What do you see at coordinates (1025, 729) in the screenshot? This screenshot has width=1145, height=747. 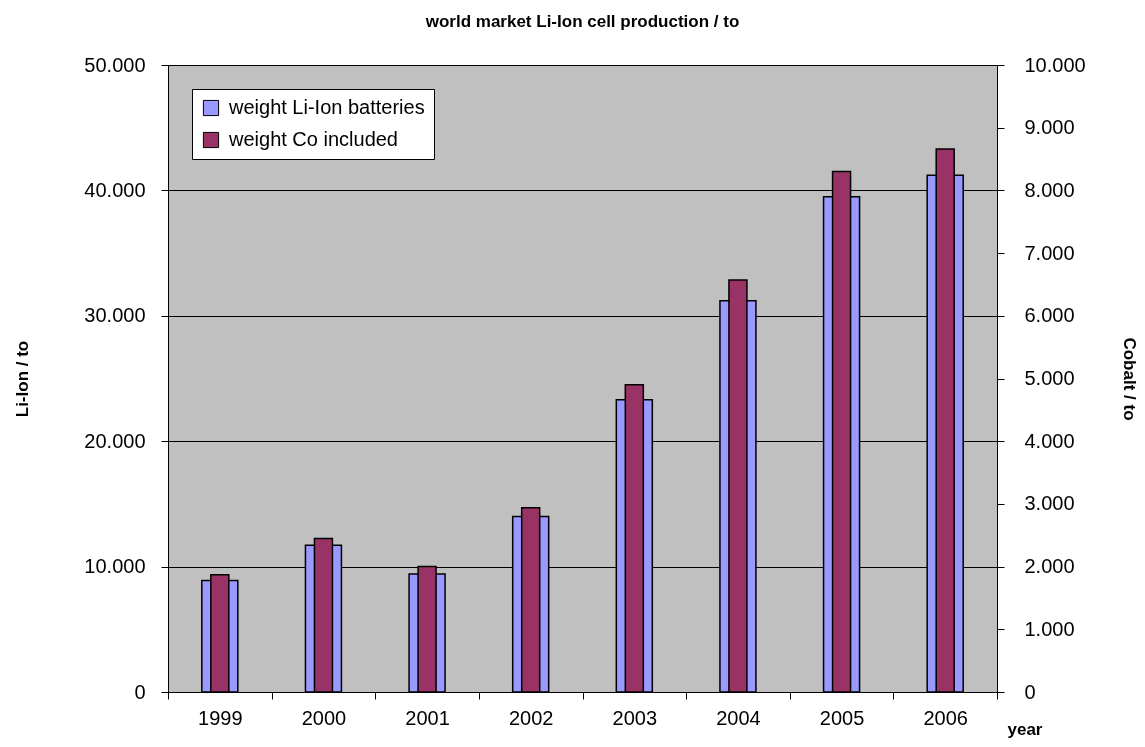 I see `x-axis-title: year` at bounding box center [1025, 729].